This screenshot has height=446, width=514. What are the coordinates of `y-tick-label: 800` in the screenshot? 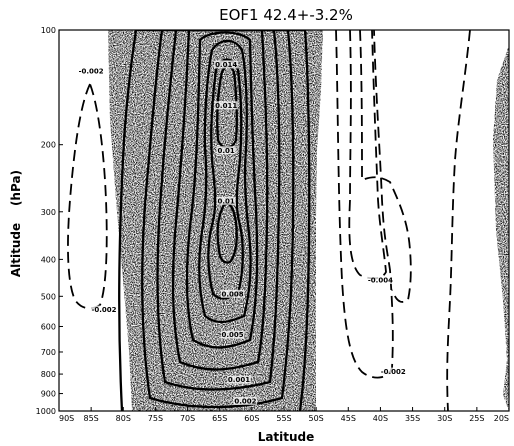 It's located at (48, 374).